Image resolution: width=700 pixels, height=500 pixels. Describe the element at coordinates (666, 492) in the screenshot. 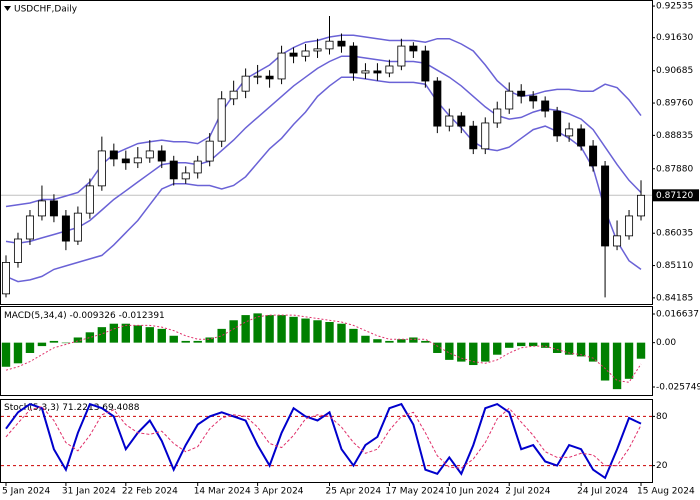

I see `x-tick-label: 15 Aug 2024` at that location.